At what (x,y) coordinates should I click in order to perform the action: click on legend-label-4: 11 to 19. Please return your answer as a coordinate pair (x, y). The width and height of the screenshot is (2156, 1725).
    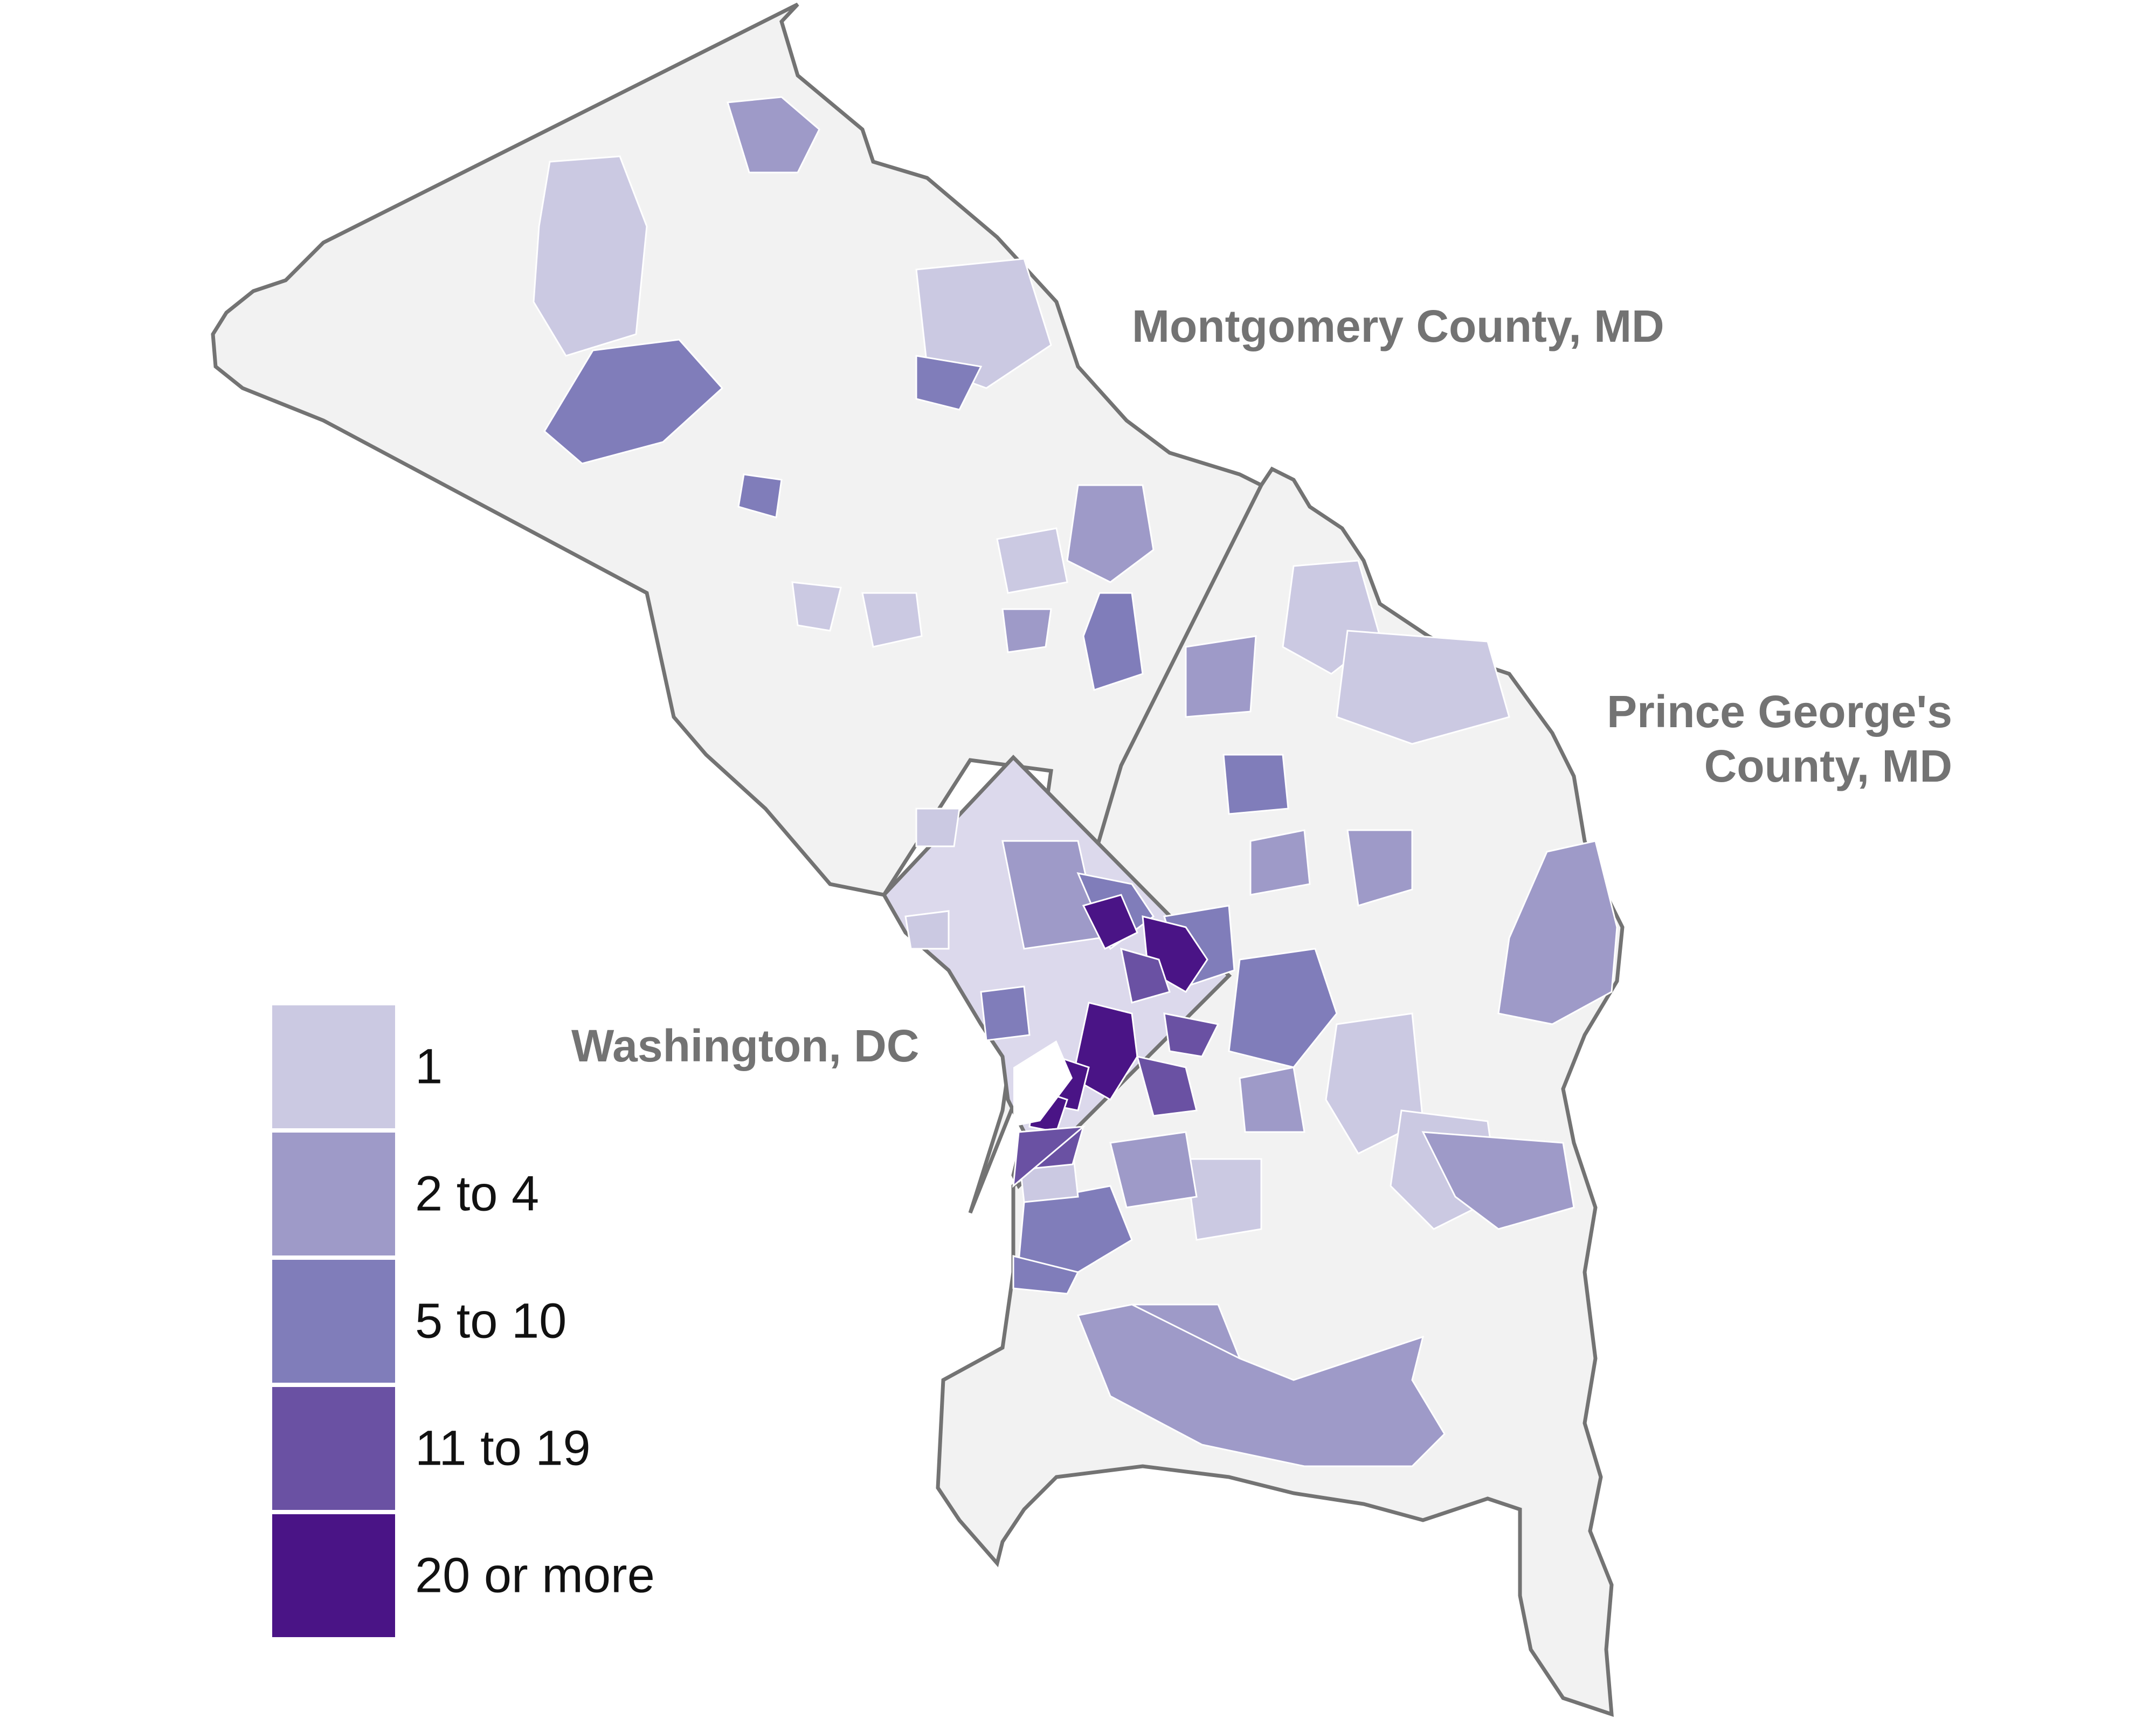
    Looking at the image, I should click on (503, 1448).